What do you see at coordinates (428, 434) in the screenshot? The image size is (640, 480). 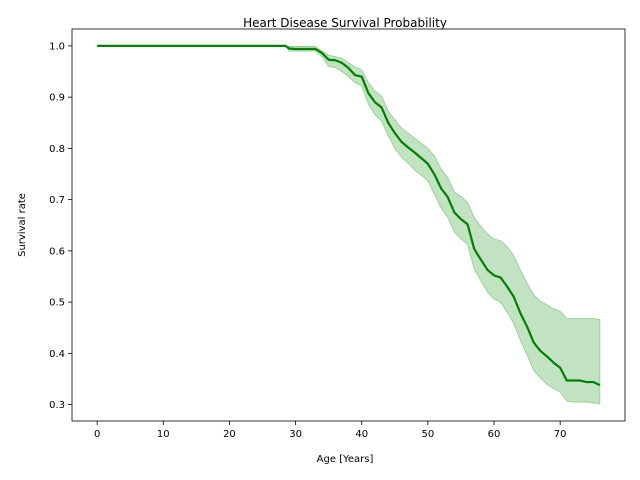 I see `x-tick-label: 50` at bounding box center [428, 434].